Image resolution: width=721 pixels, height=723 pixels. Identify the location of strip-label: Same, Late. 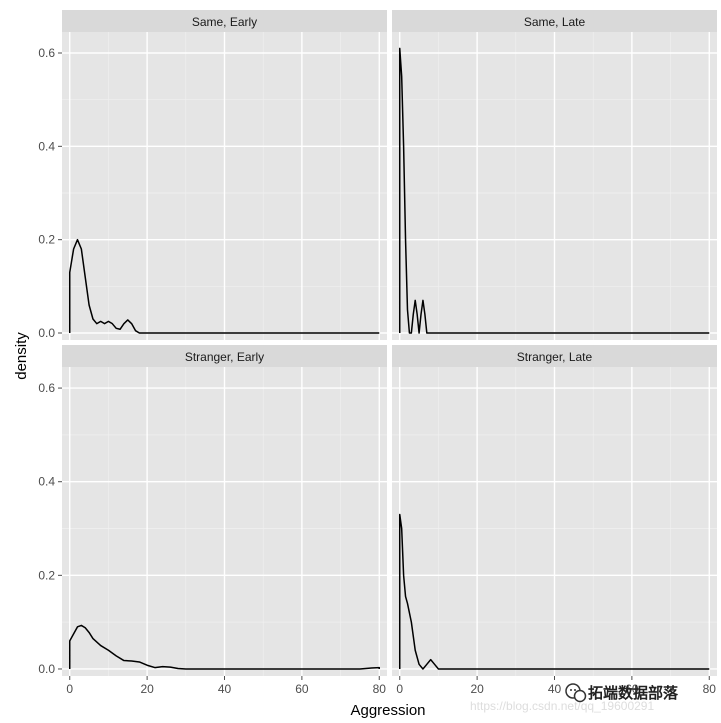
(555, 22).